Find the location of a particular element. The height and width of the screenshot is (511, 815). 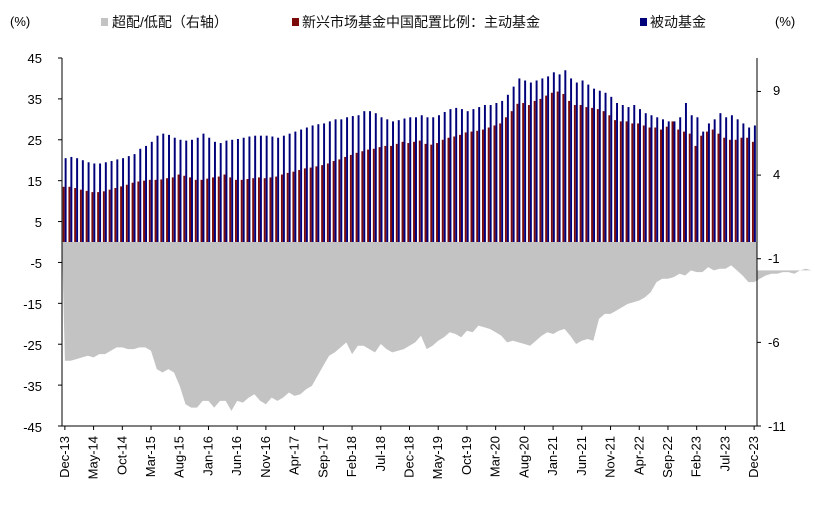

x-tick-label: Feb-23 is located at coordinates (696, 456).